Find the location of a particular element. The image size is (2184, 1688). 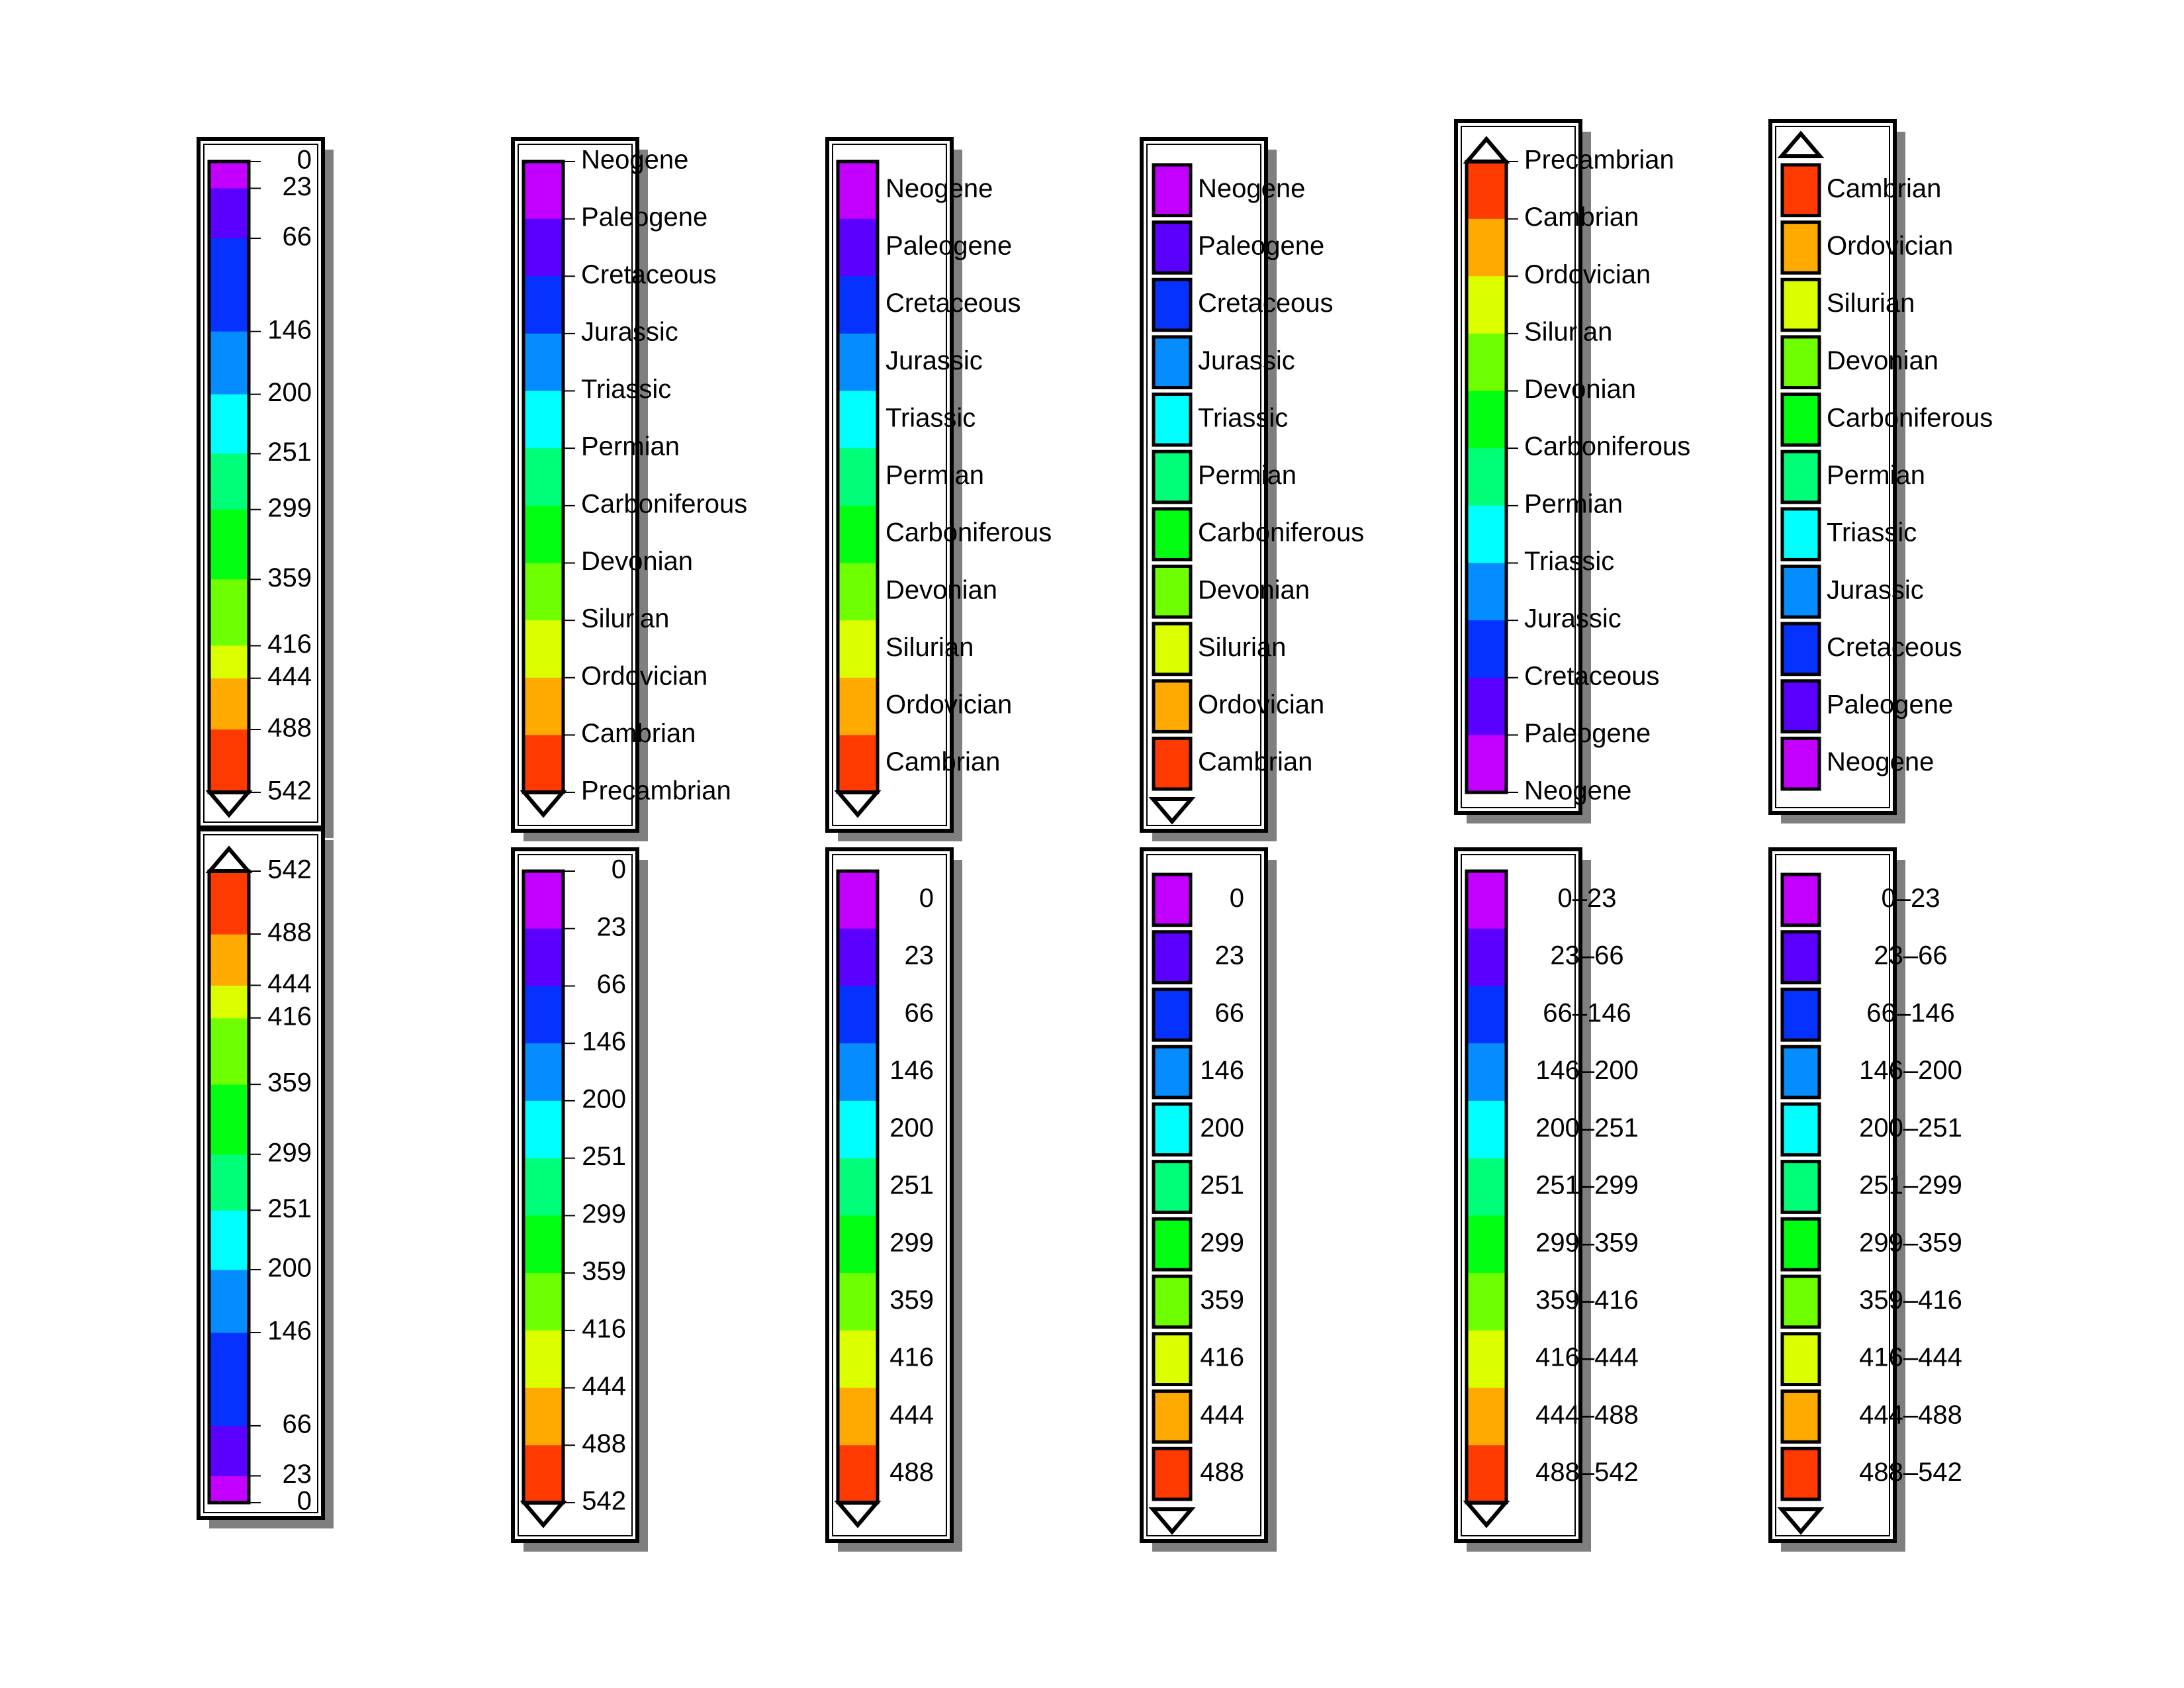

segment-label: 359 is located at coordinates (911, 1300).